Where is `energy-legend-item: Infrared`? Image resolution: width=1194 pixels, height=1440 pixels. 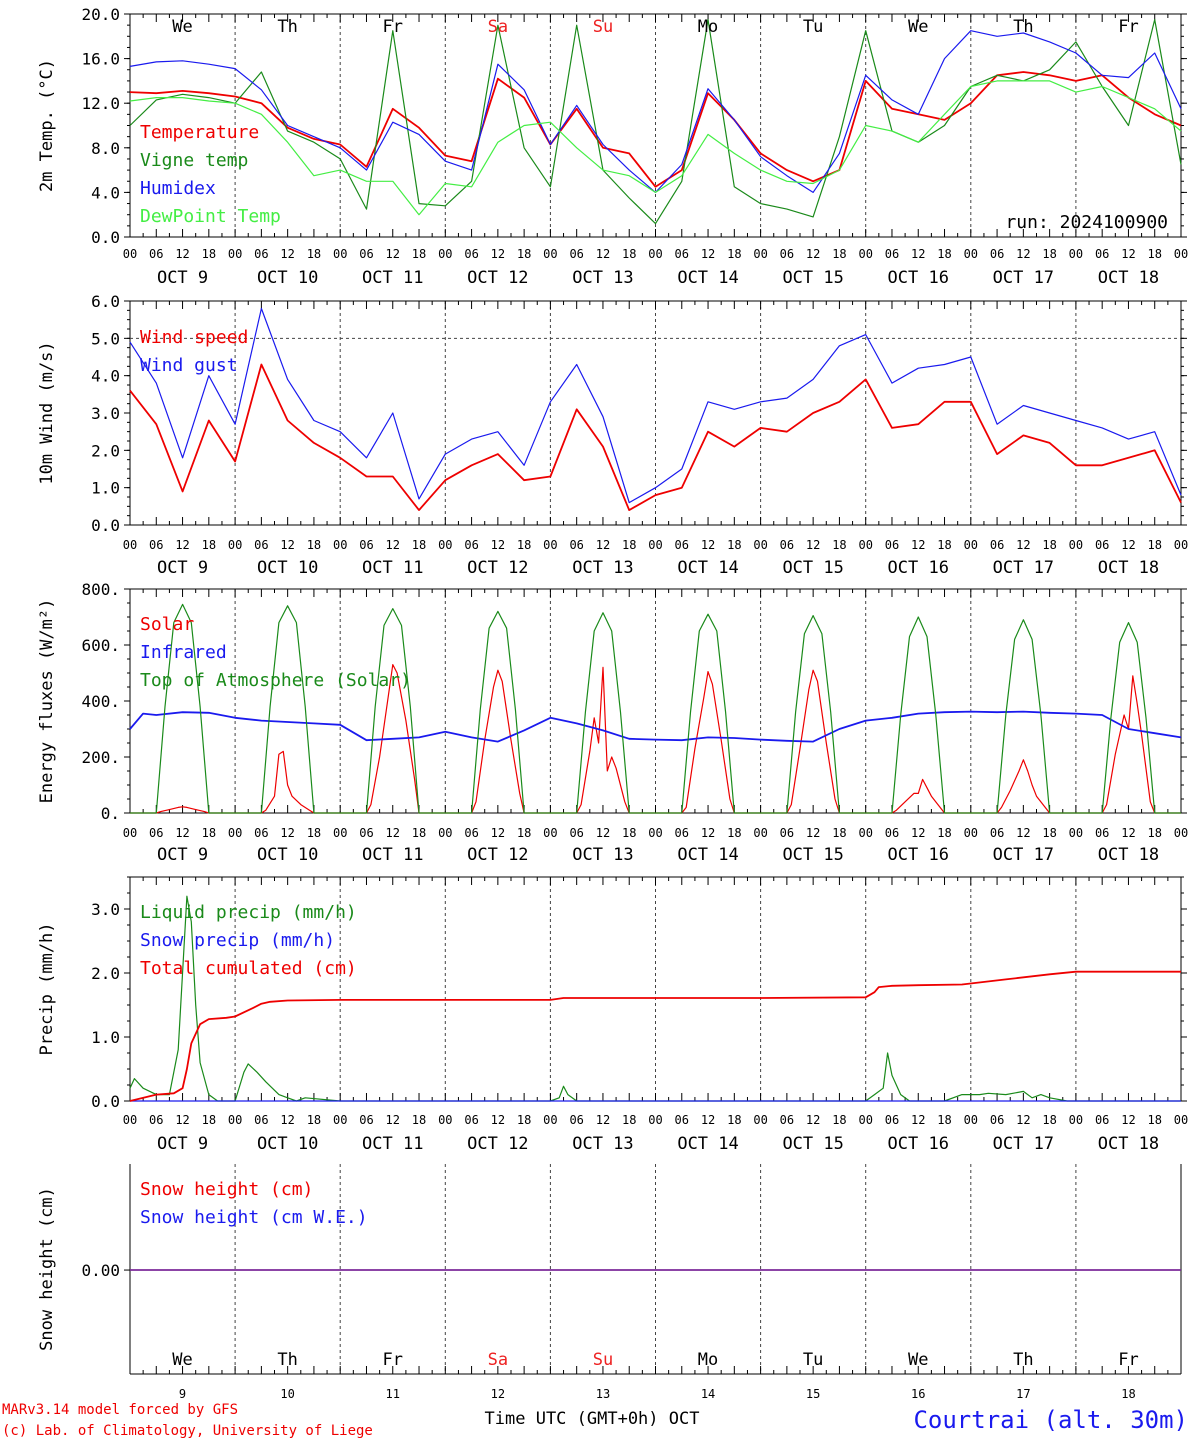
energy-legend-item: Infrared is located at coordinates (183, 652).